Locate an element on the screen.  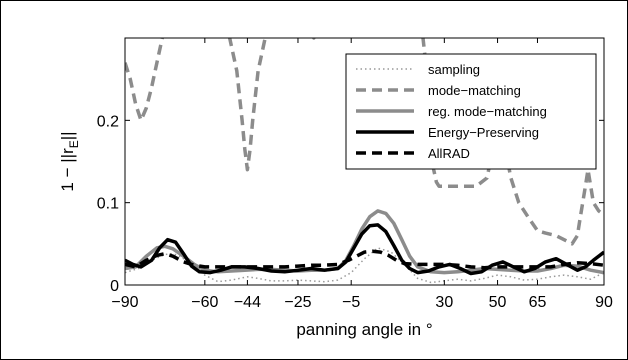
legend-entry: sampling is located at coordinates (418, 69).